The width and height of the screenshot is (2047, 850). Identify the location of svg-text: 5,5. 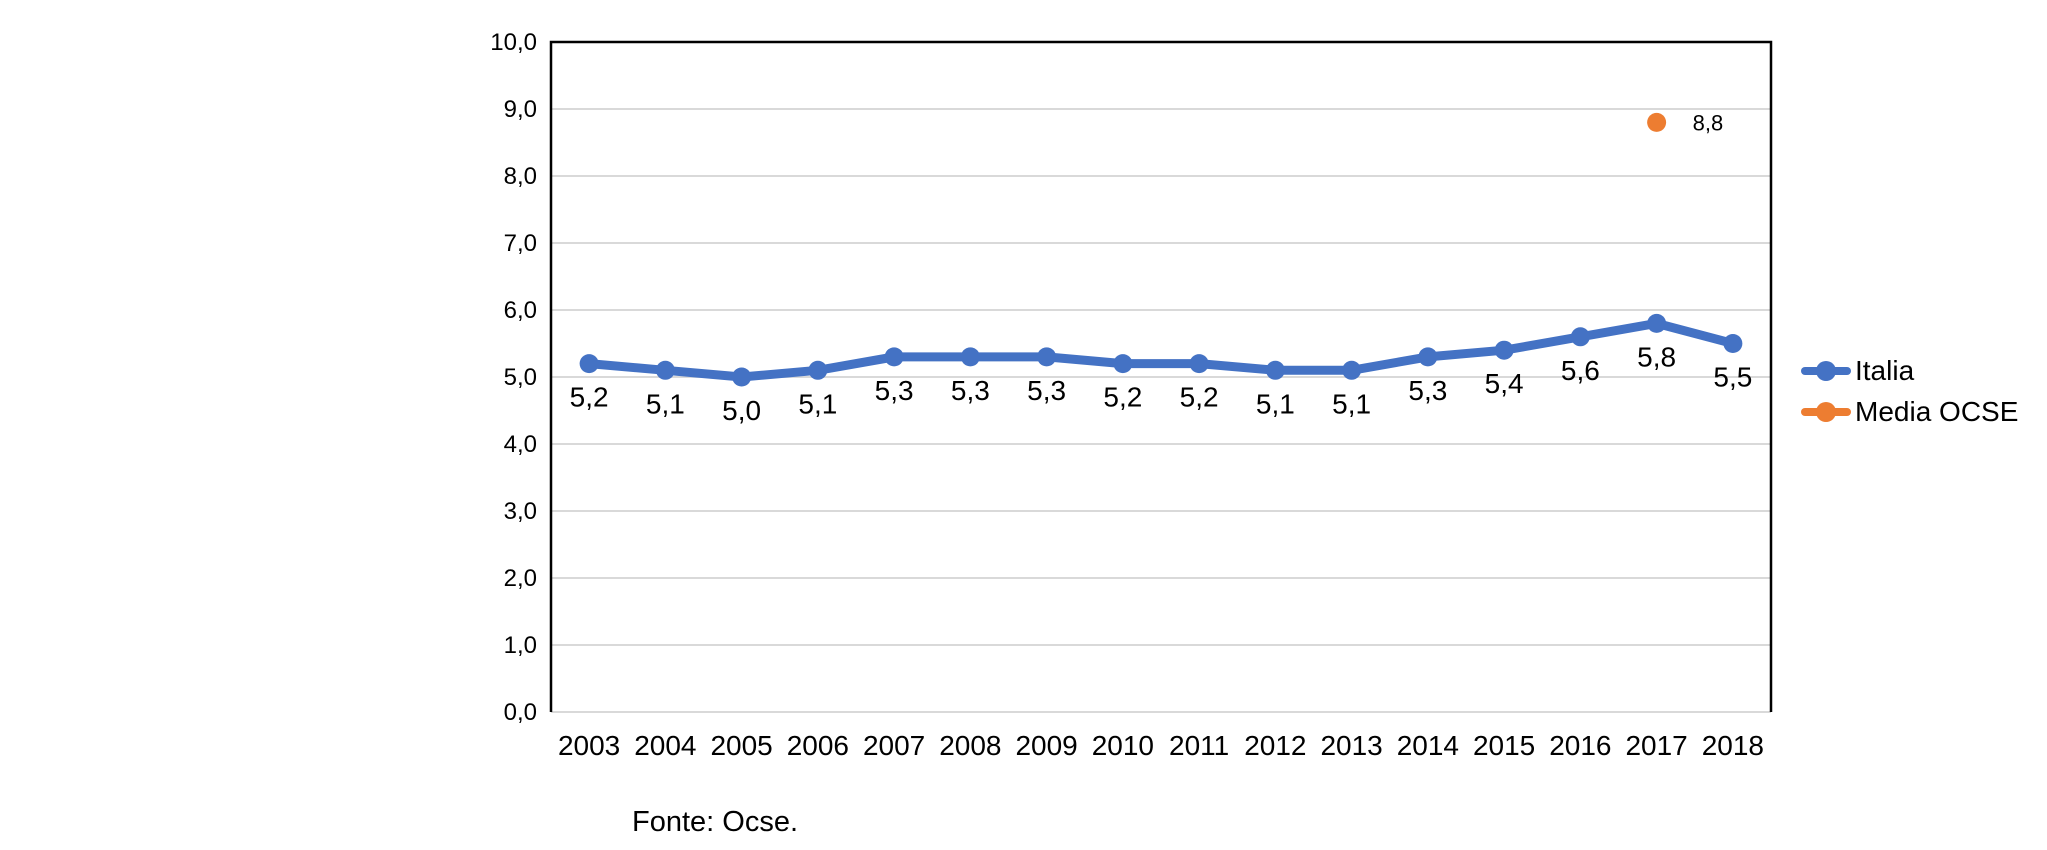
(1732, 377).